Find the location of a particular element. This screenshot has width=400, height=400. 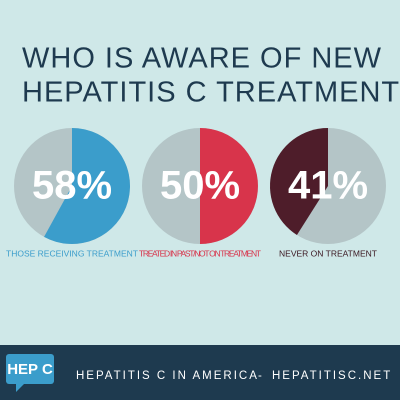

pie-caption: THOSE RECEIVING TREATMENT is located at coordinates (72, 253).